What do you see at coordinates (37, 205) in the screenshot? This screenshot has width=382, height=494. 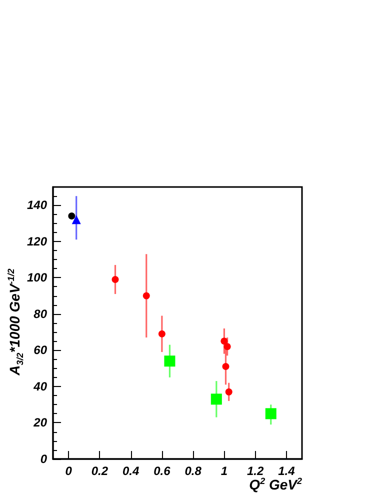 I see `y-tick-label: 140` at bounding box center [37, 205].